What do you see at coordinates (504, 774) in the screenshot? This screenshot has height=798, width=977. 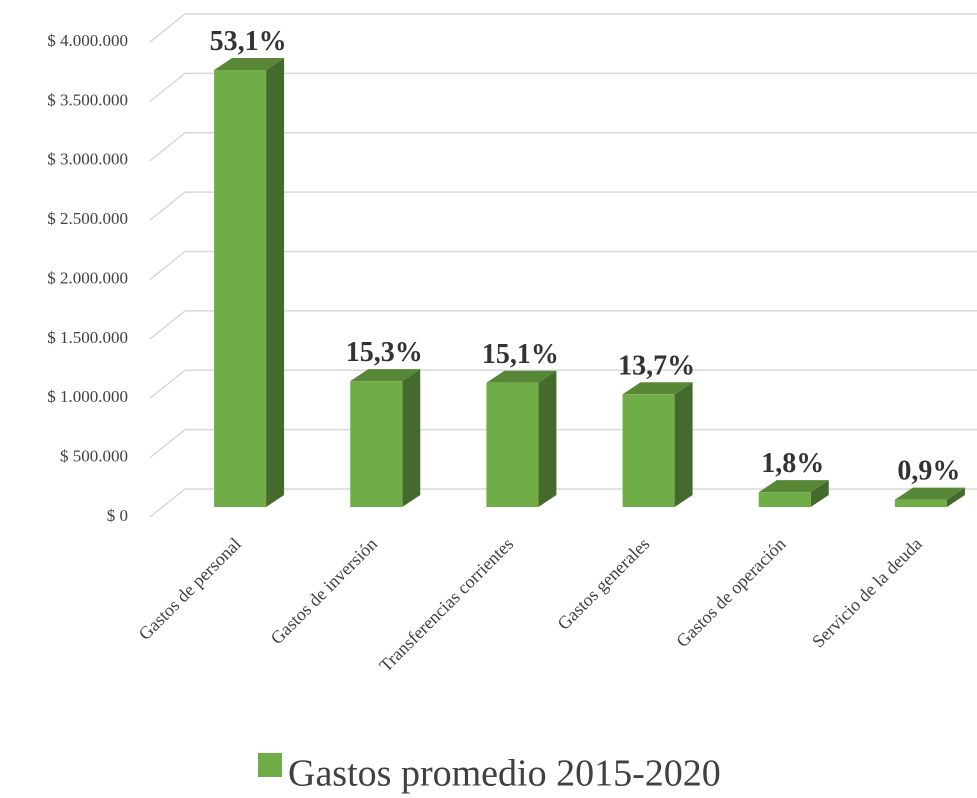 I see `legend-label: Gastos promedio 2015-2020` at bounding box center [504, 774].